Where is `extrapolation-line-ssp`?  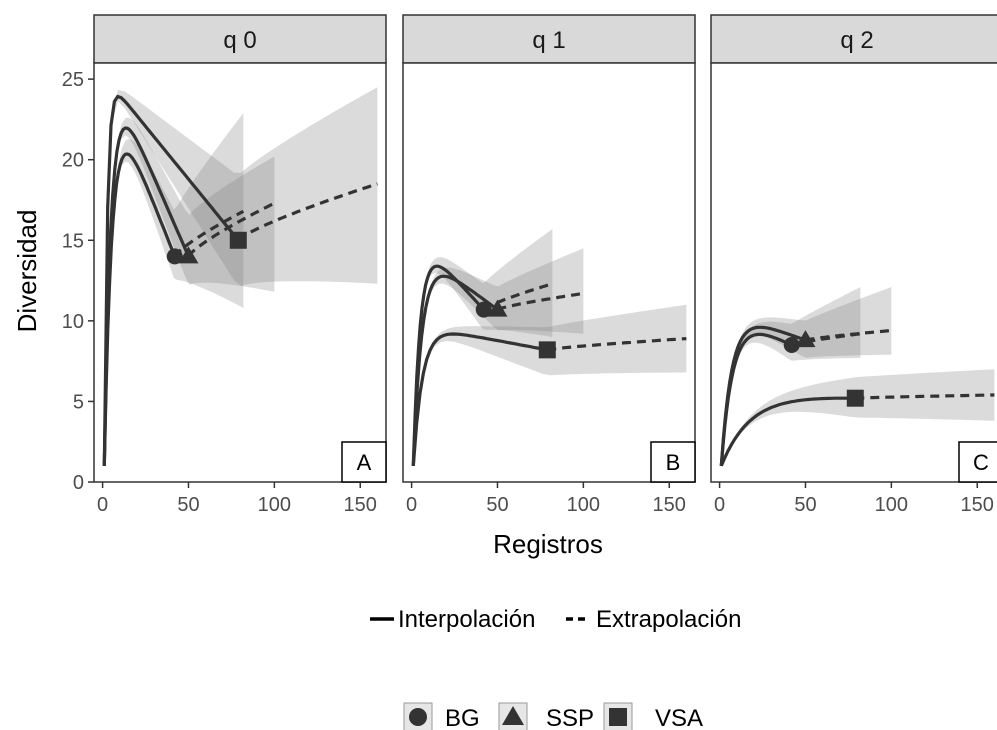 extrapolation-line-ssp is located at coordinates (231, 229).